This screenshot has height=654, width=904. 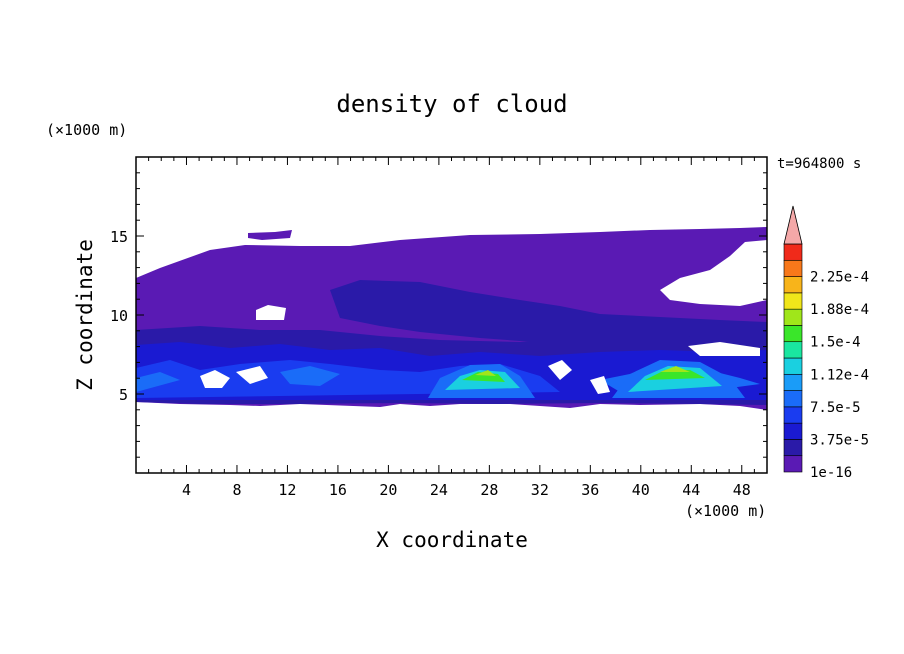 I want to click on colorbar-label: 7.5e-5, so click(x=835, y=408).